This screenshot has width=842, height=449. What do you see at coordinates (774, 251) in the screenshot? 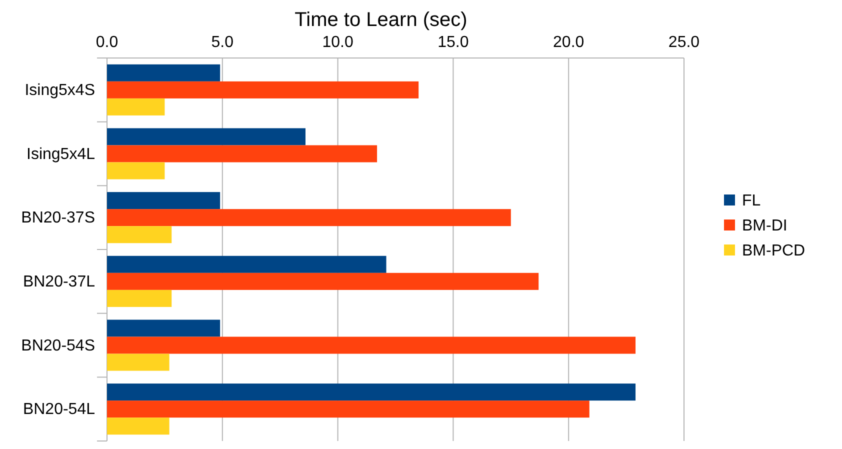
I see `legend-label: BM-PCD` at bounding box center [774, 251].